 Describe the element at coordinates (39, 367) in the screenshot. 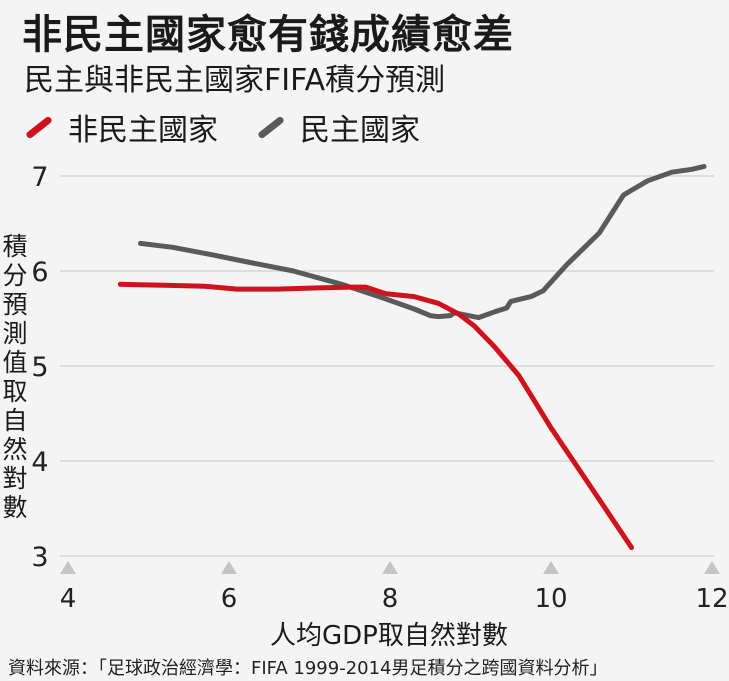

I see `y-tick-label: 5` at that location.